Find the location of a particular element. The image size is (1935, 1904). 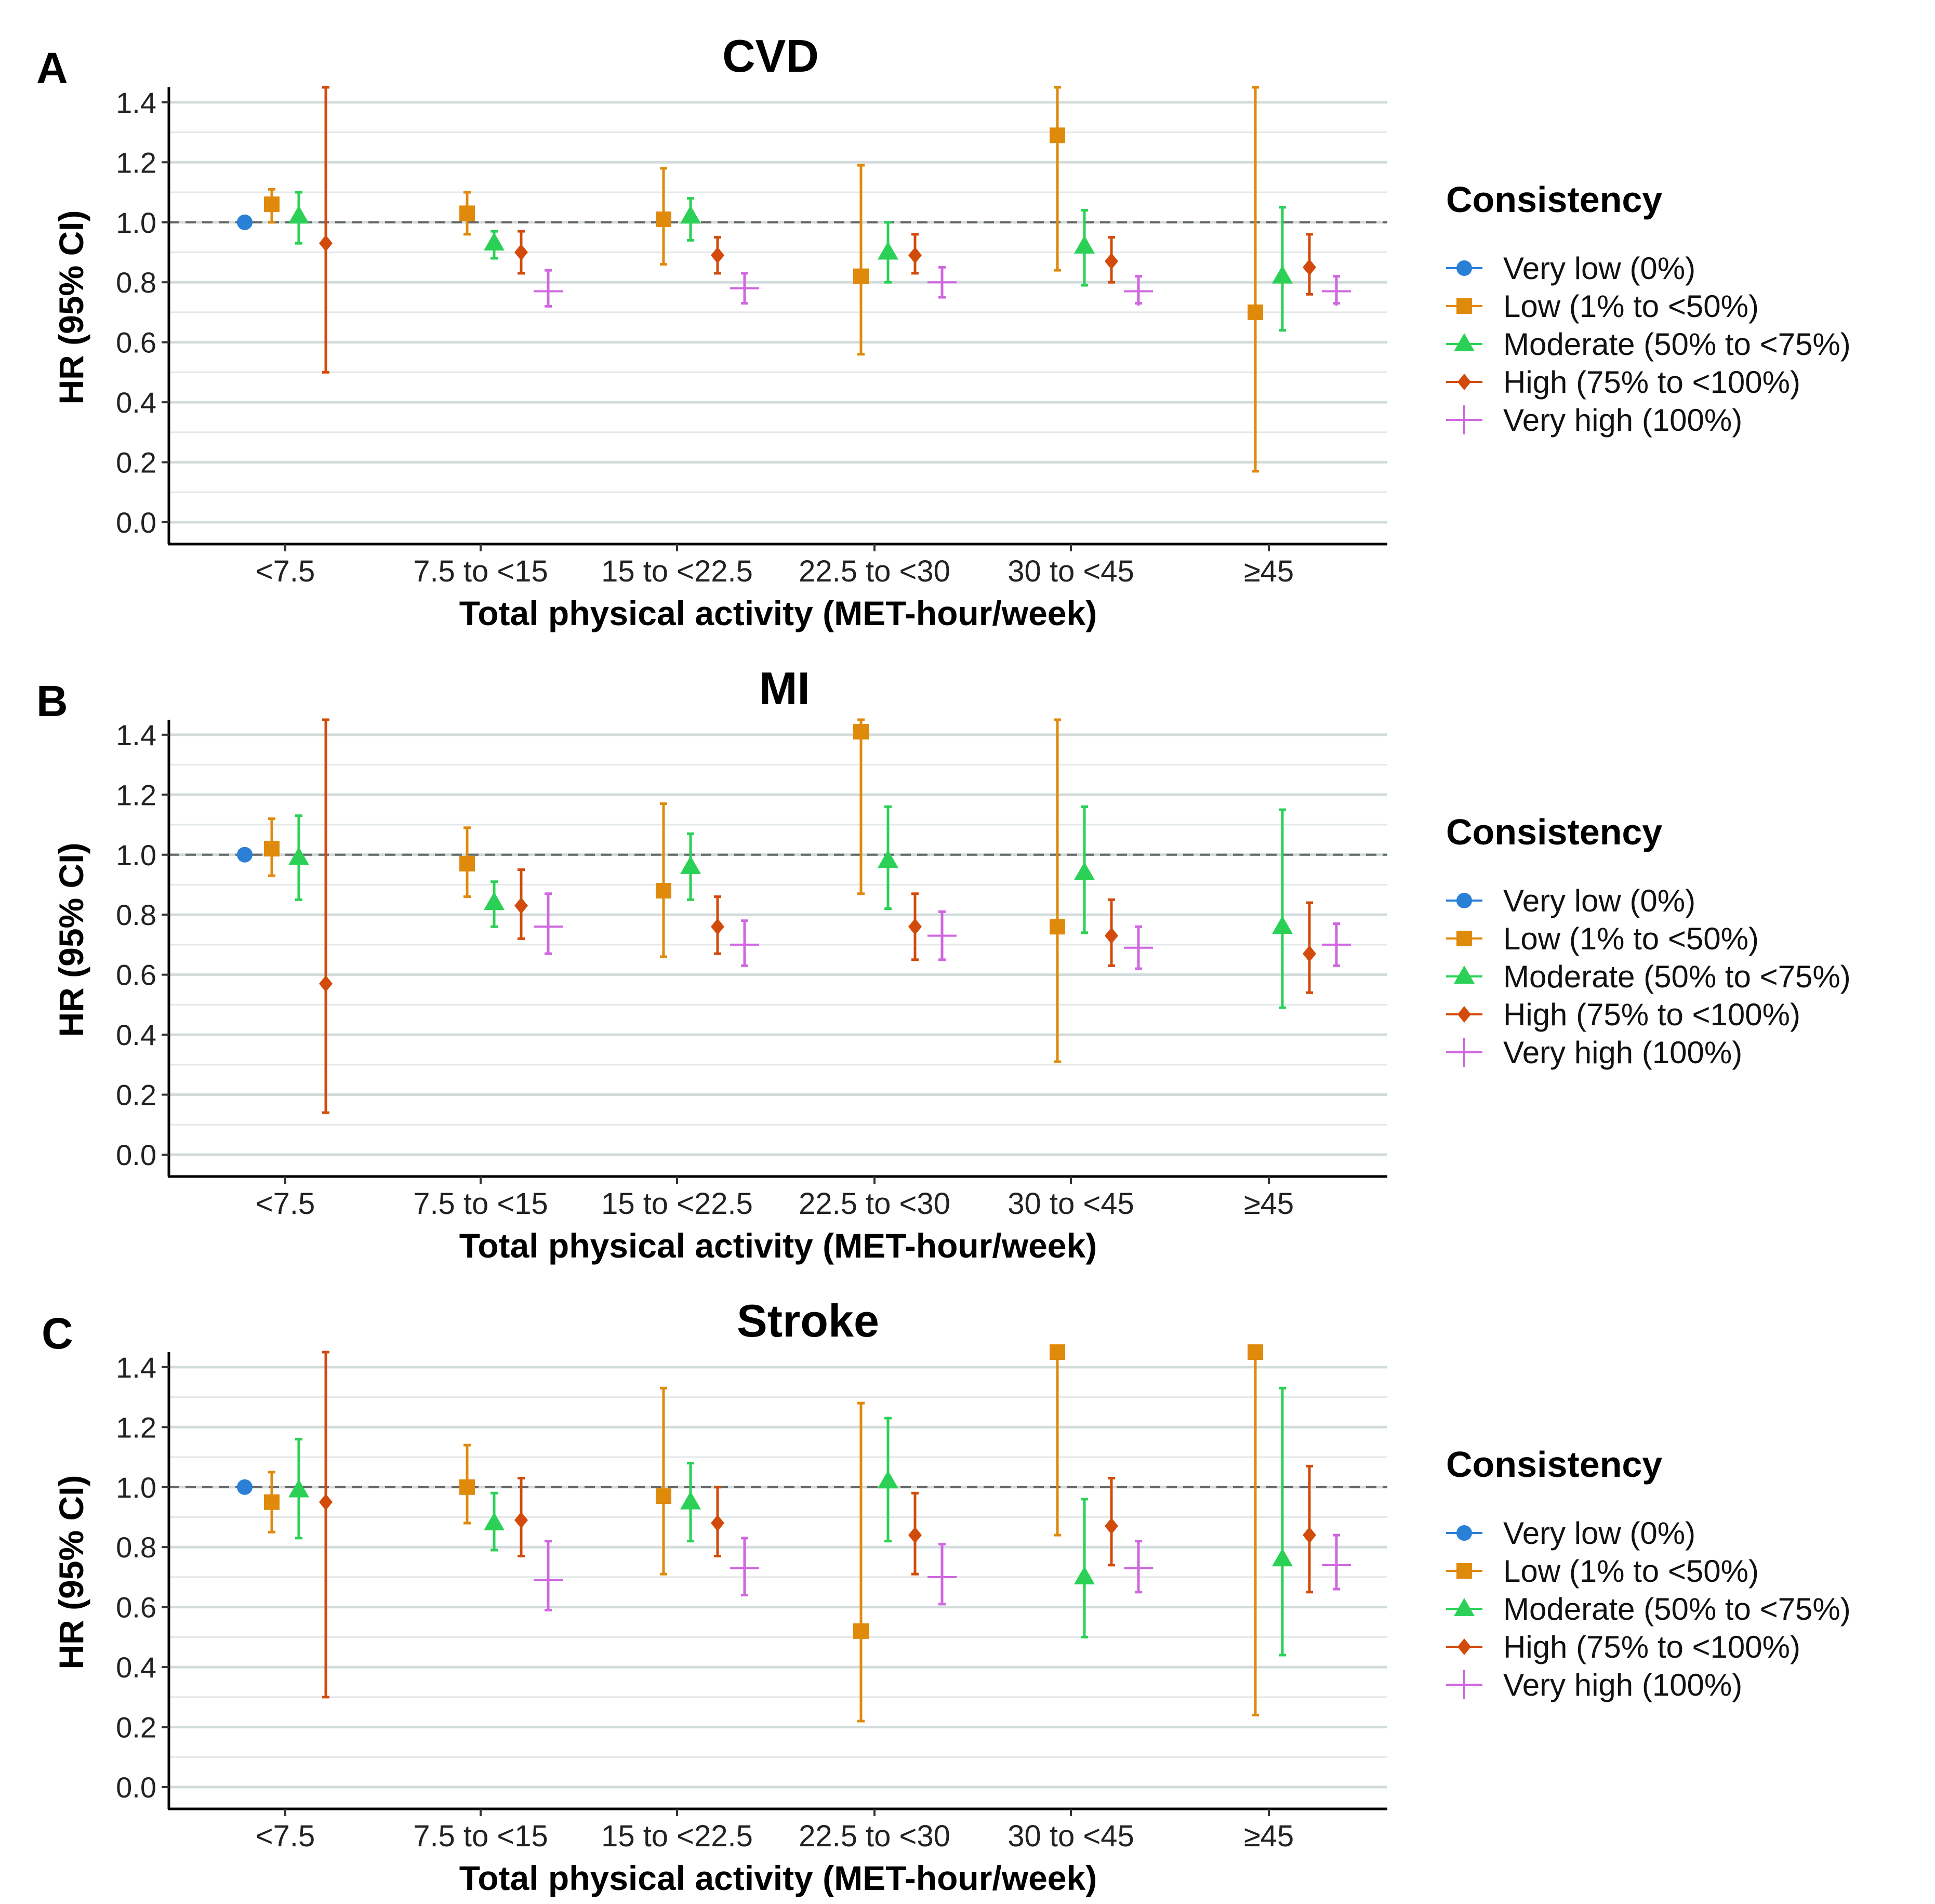

y-tick-label: 0.8 is located at coordinates (136, 1547).